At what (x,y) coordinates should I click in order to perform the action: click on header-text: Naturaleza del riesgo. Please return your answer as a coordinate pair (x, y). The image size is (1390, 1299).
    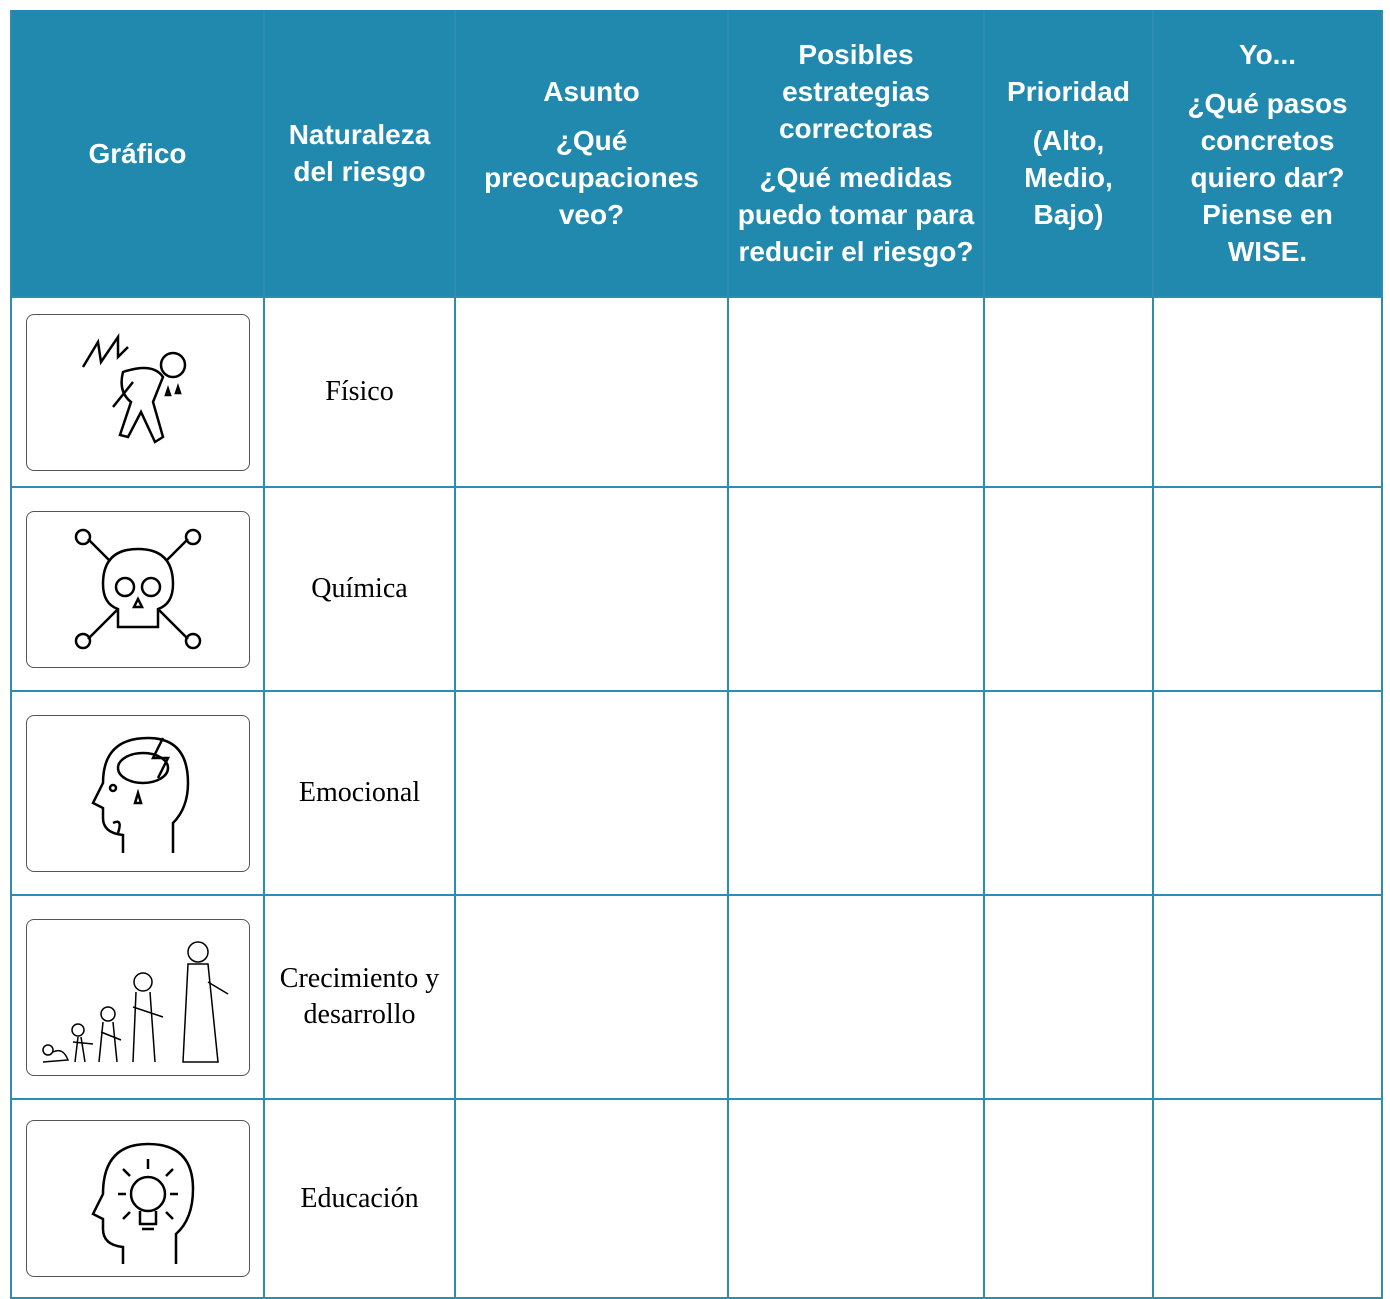
    Looking at the image, I should click on (359, 153).